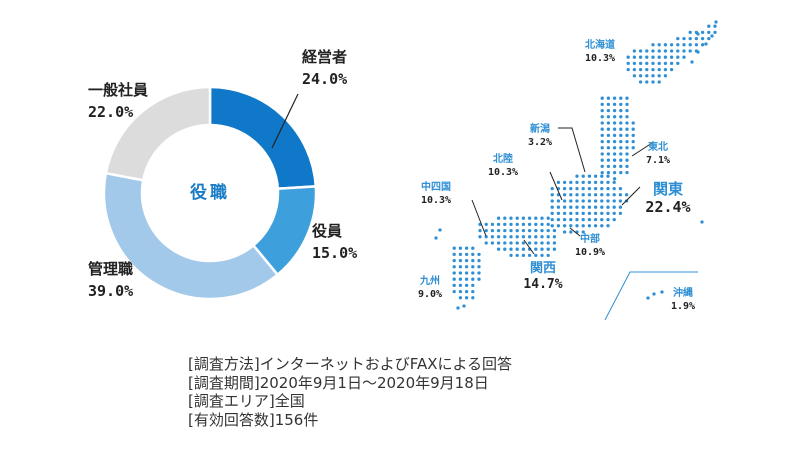 This screenshot has width=800, height=450. What do you see at coordinates (110, 269) in the screenshot?
I see `slice-label: 管理職` at bounding box center [110, 269].